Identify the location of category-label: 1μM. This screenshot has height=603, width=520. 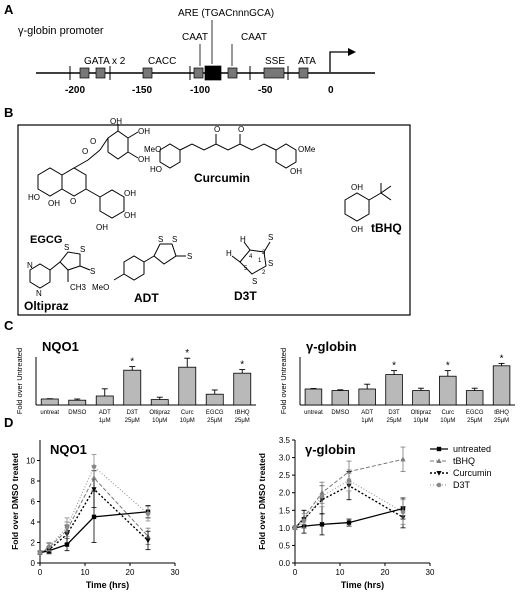
(367, 421).